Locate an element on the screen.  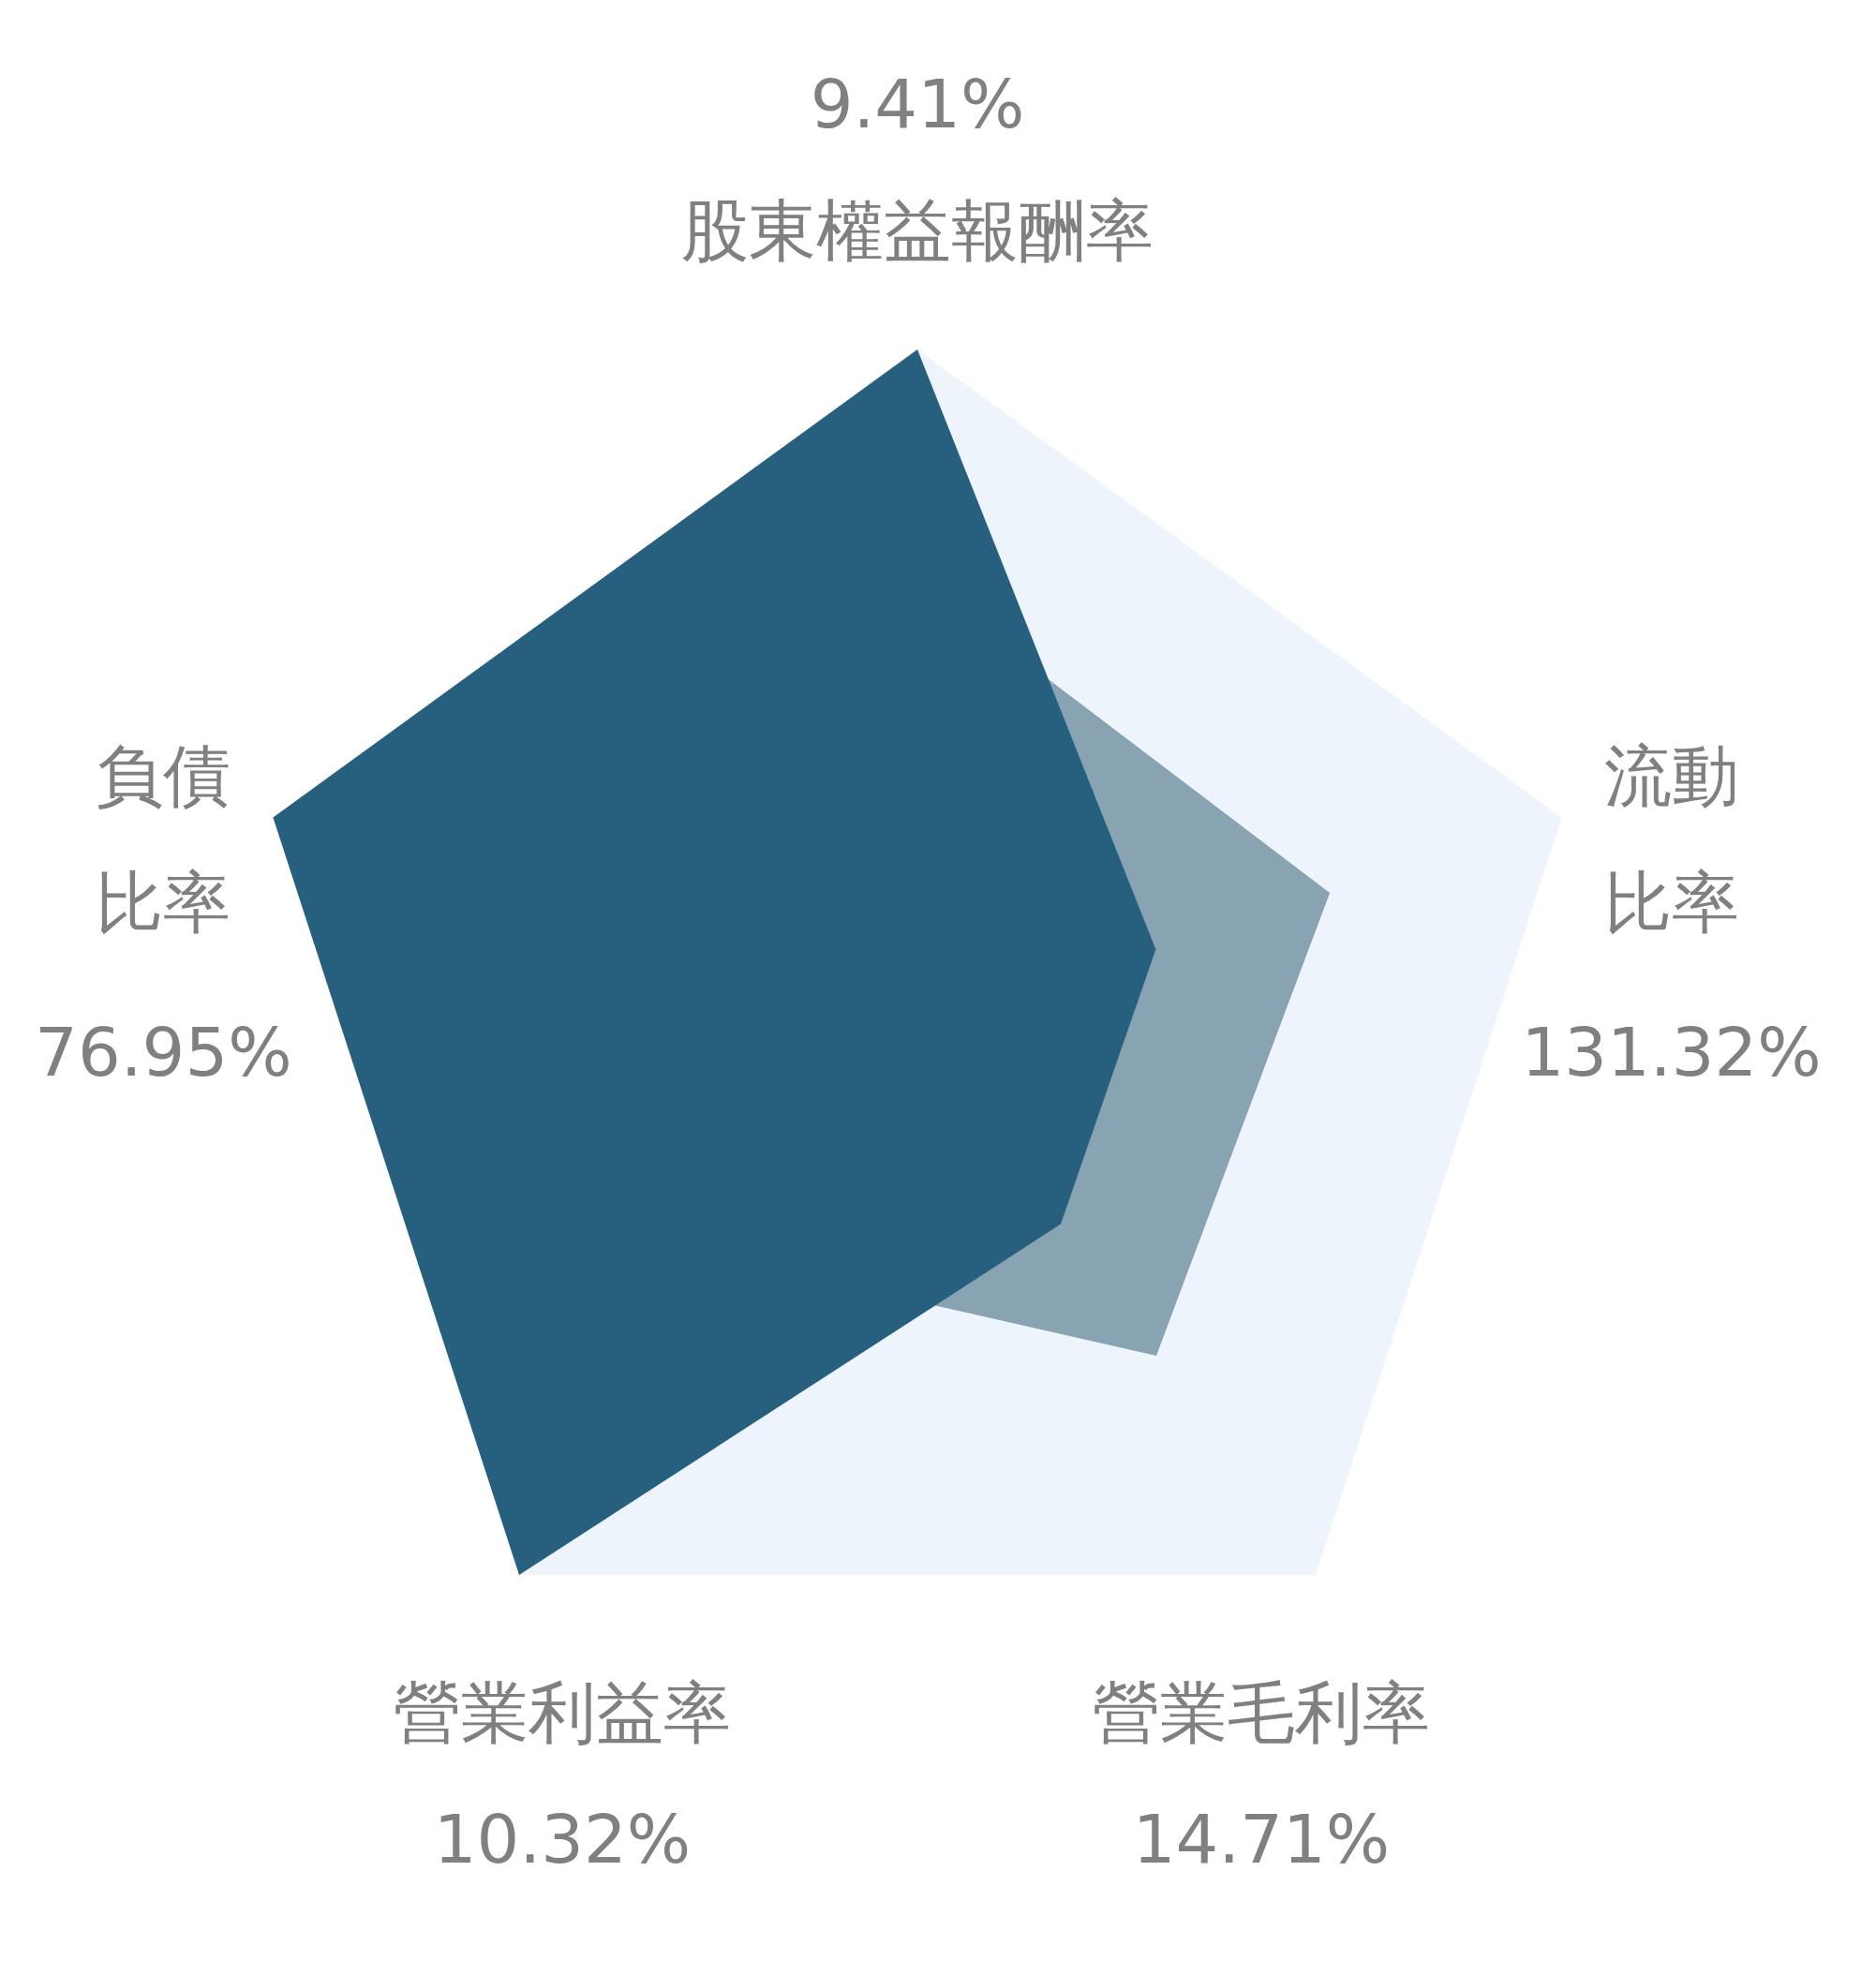
category-label: 流動比率 is located at coordinates (1671, 838).